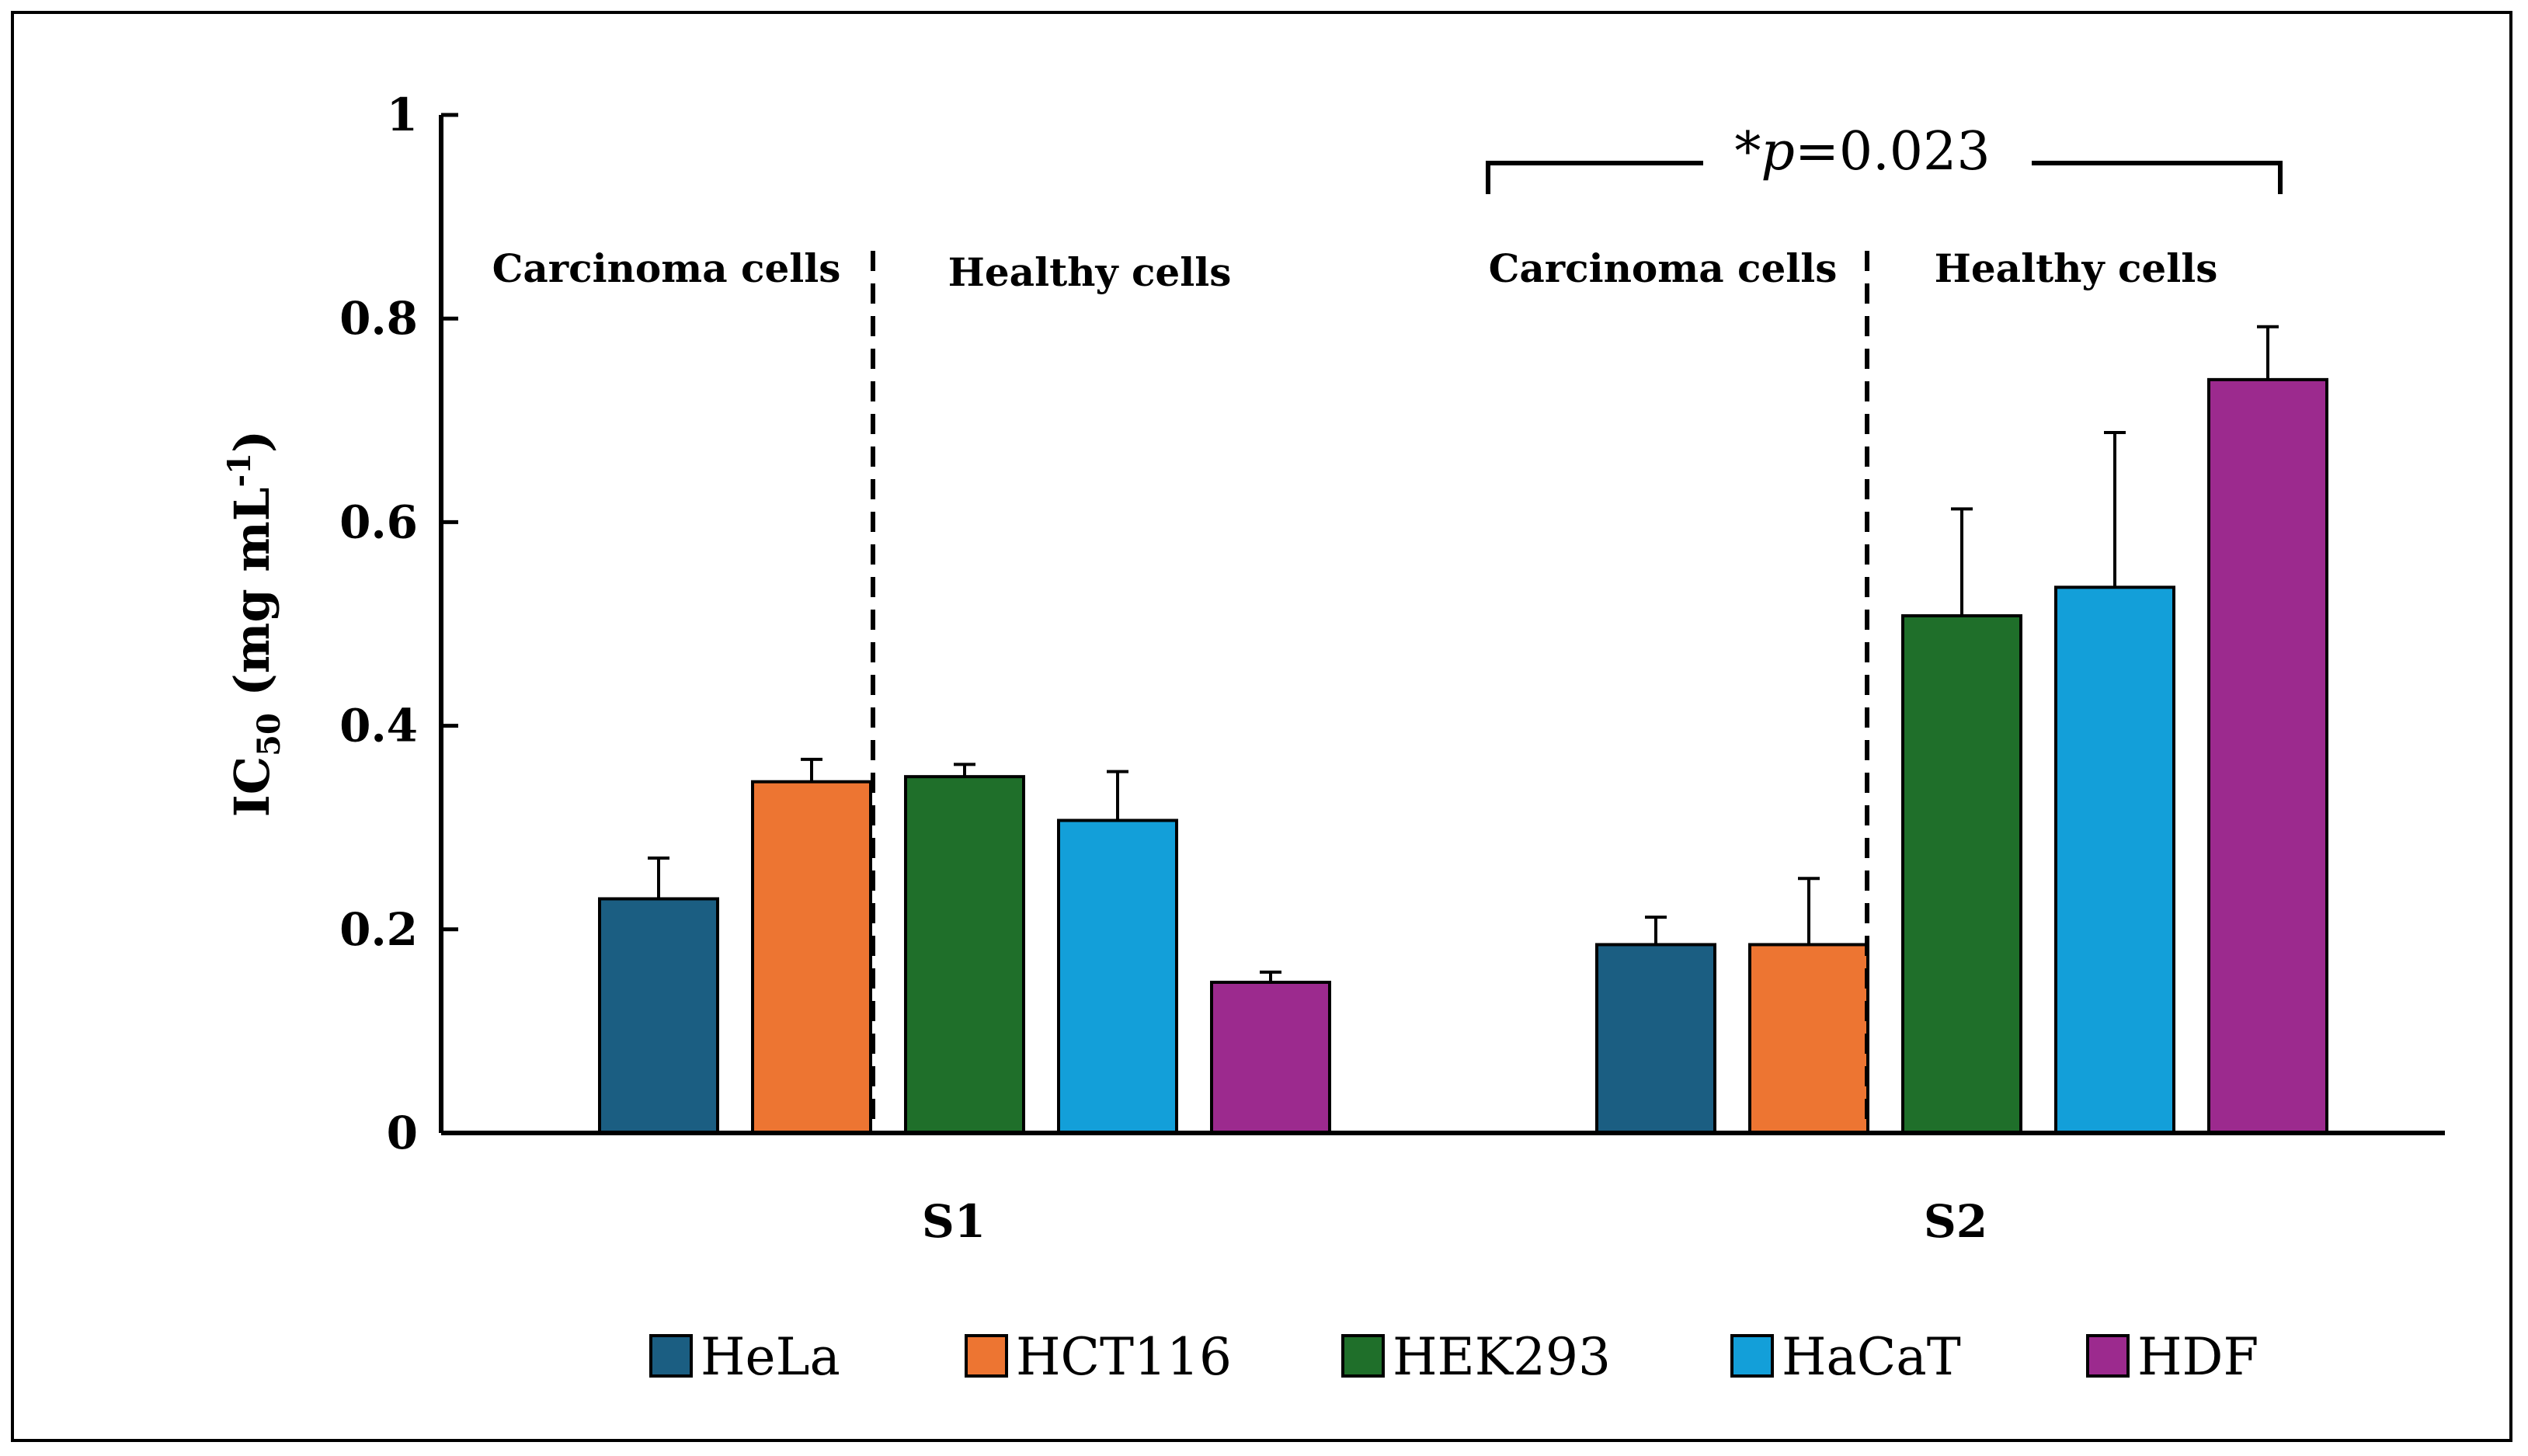 The height and width of the screenshot is (1456, 2528). I want to click on legend-swatch-hacat, so click(1752, 1356).